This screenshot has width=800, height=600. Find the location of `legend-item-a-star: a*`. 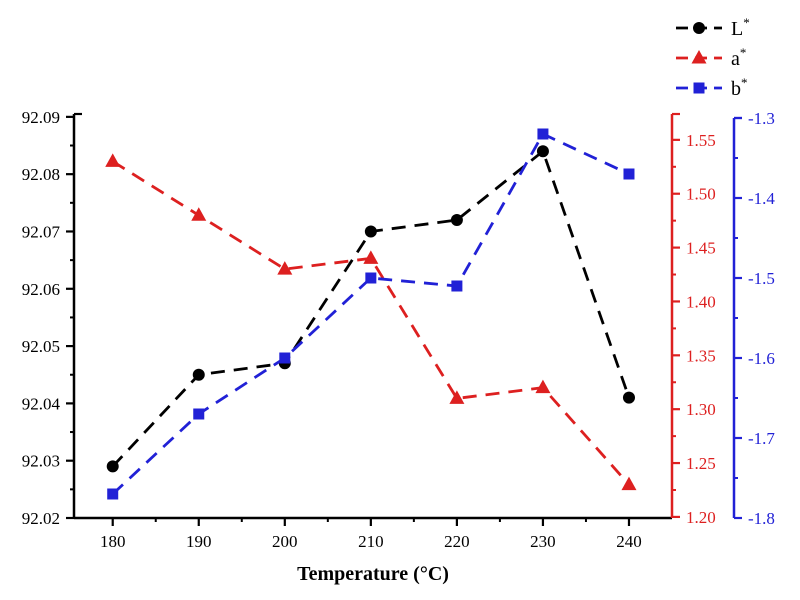

legend-item-a-star: a* is located at coordinates (711, 57).